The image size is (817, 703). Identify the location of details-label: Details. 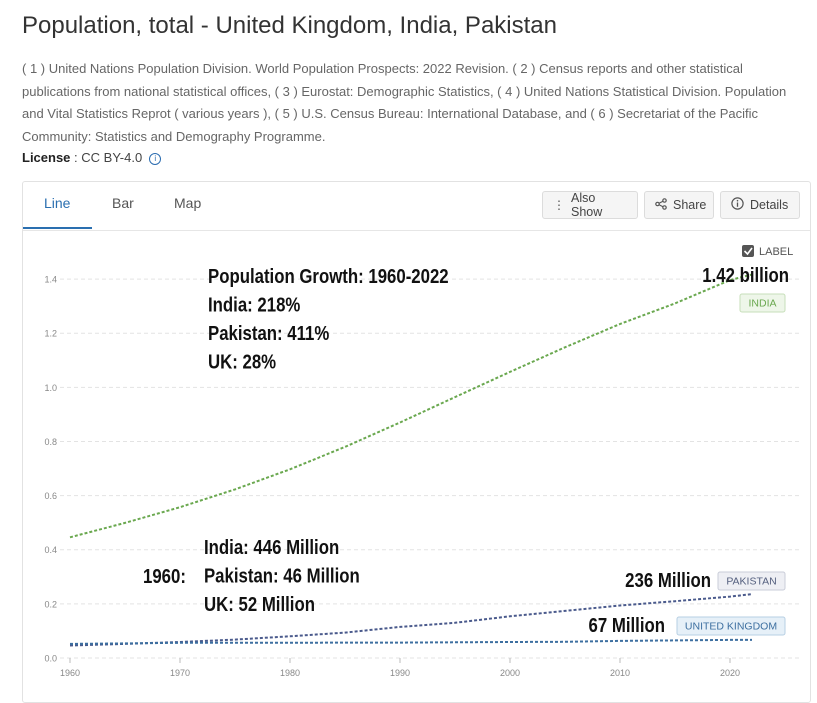
(769, 205).